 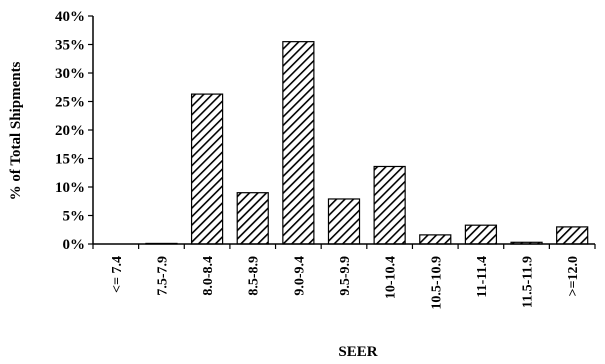 I want to click on y-tick-label: 0%, so click(x=74, y=245).